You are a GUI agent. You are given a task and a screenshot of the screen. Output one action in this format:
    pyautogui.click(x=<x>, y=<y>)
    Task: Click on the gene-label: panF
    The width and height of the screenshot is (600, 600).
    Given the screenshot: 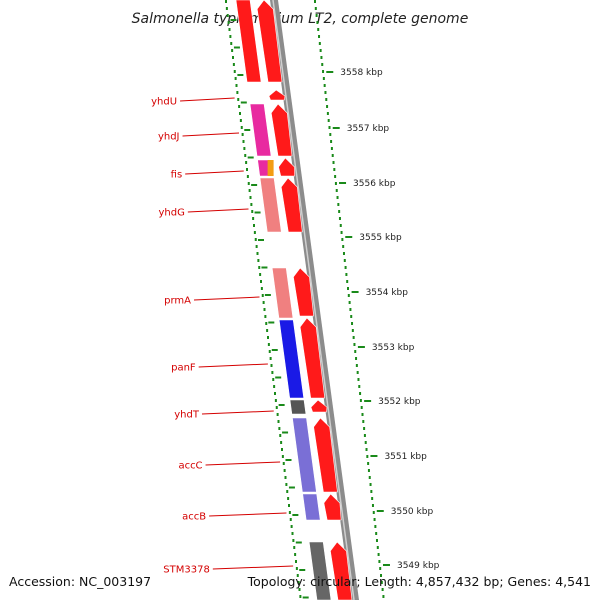 What is the action you would take?
    pyautogui.click(x=183, y=368)
    